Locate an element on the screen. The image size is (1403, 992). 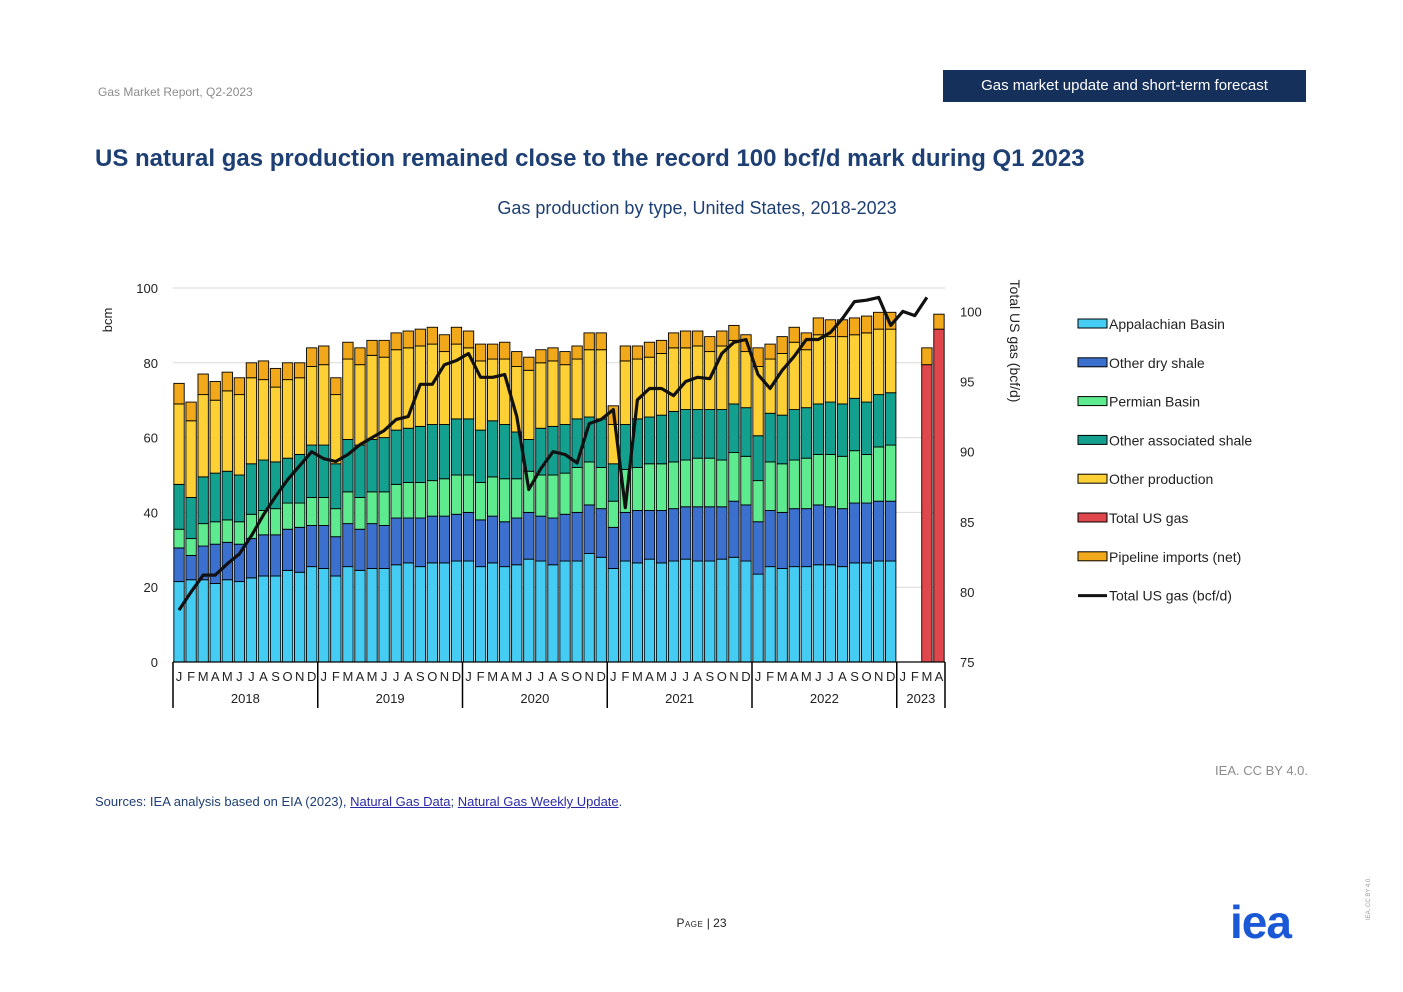
legend-item: Other associated shale is located at coordinates (1164, 440).